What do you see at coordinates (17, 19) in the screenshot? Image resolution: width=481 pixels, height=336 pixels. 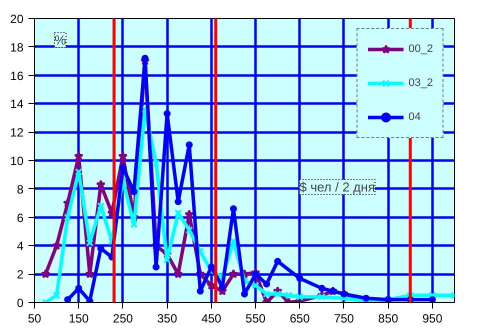 I see `y-tick-label: 20` at bounding box center [17, 19].